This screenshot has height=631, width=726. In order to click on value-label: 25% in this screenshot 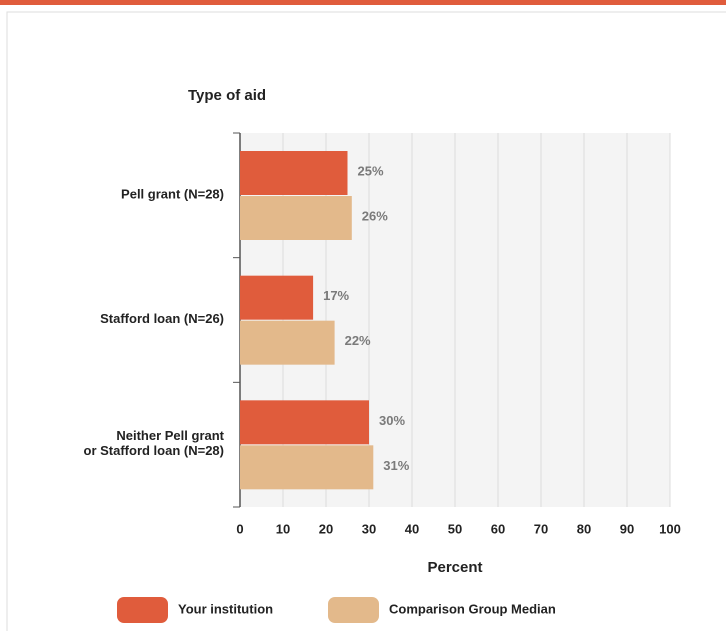, I will do `click(371, 170)`.